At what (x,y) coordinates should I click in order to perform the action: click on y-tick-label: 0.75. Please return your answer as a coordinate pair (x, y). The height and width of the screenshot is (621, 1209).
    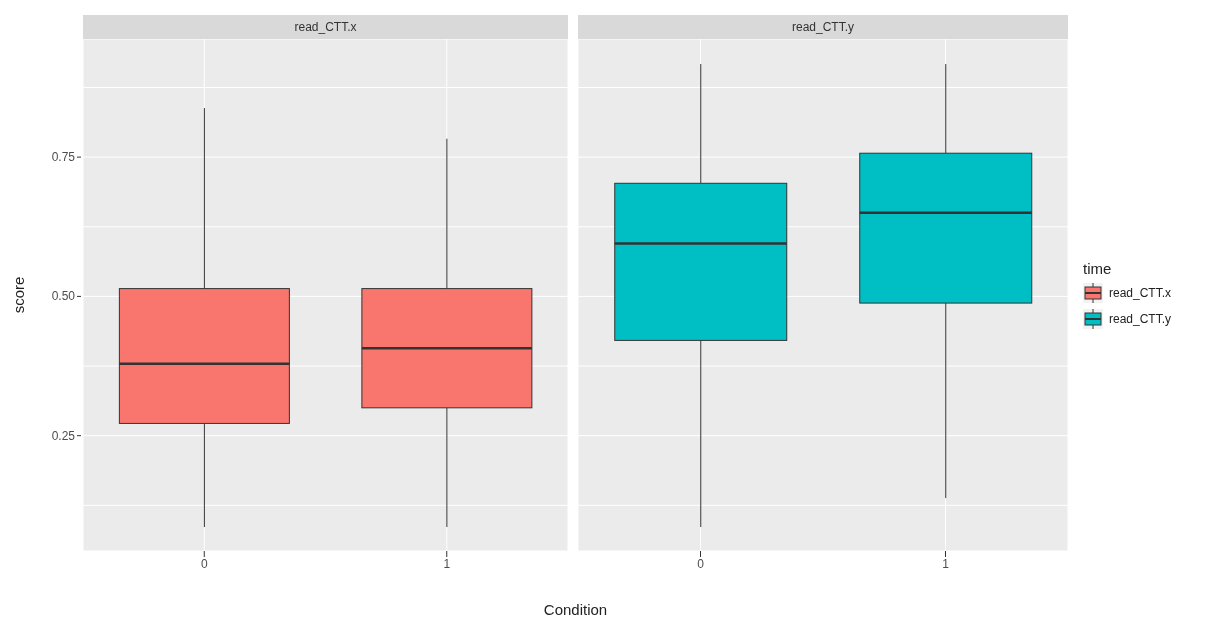
    Looking at the image, I should click on (63, 157).